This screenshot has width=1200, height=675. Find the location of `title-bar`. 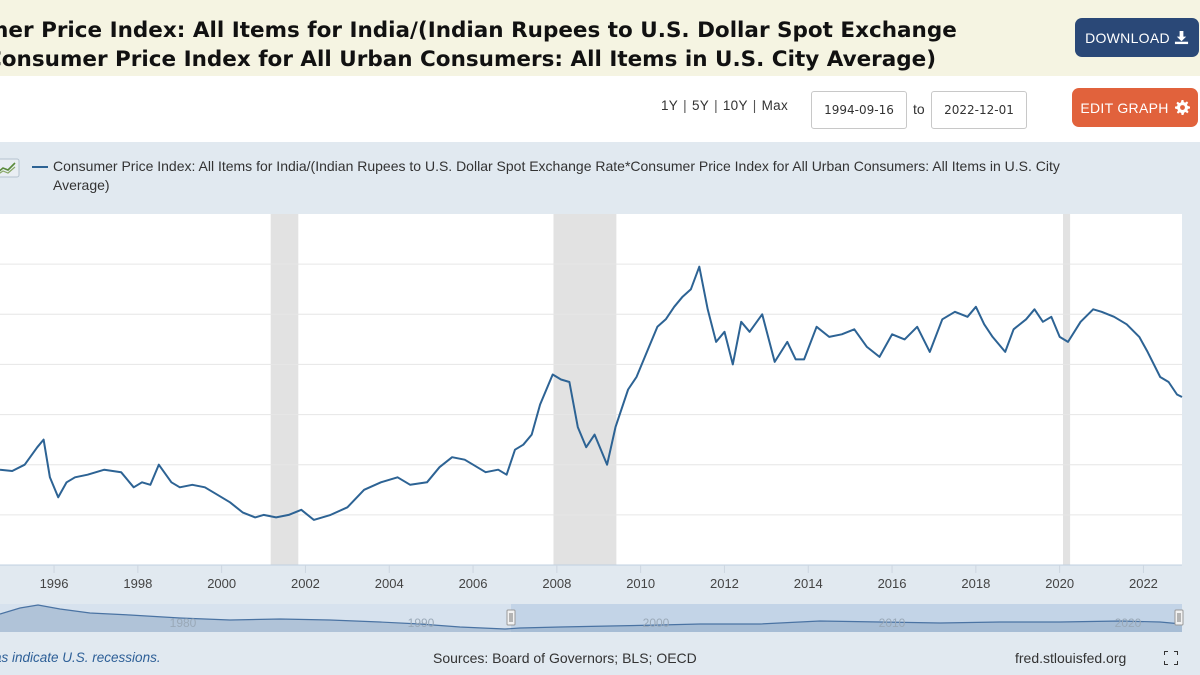

title-bar is located at coordinates (600, 38).